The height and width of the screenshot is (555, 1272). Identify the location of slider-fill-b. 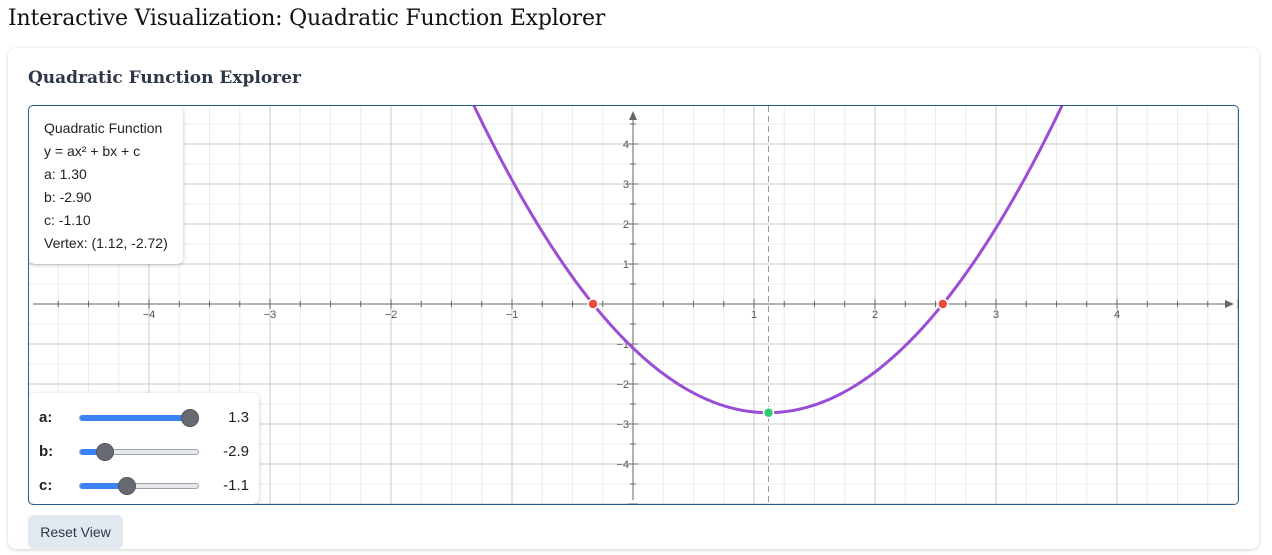
(93, 452).